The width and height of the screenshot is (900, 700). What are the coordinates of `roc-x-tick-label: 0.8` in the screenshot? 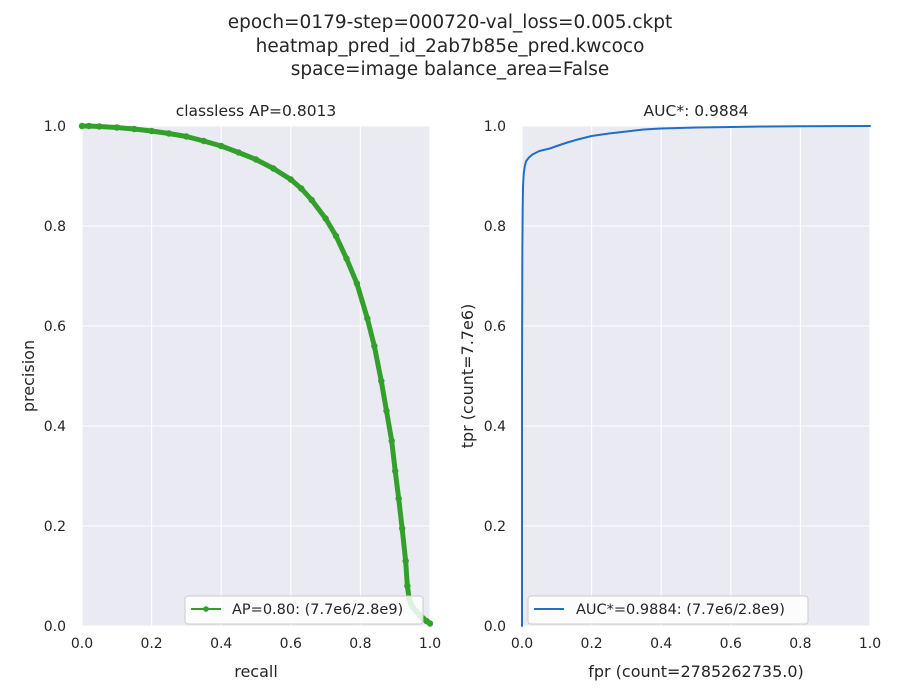 It's located at (800, 644).